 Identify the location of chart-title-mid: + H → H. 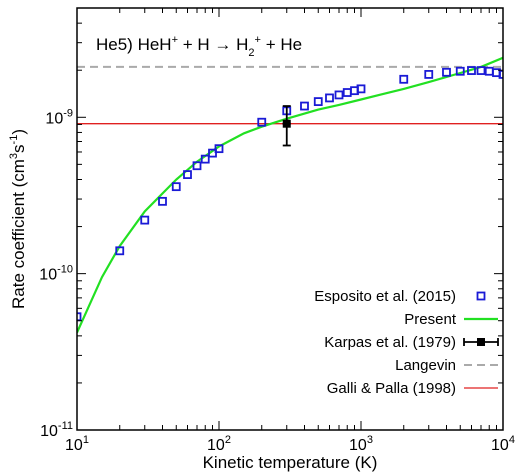
(213, 44).